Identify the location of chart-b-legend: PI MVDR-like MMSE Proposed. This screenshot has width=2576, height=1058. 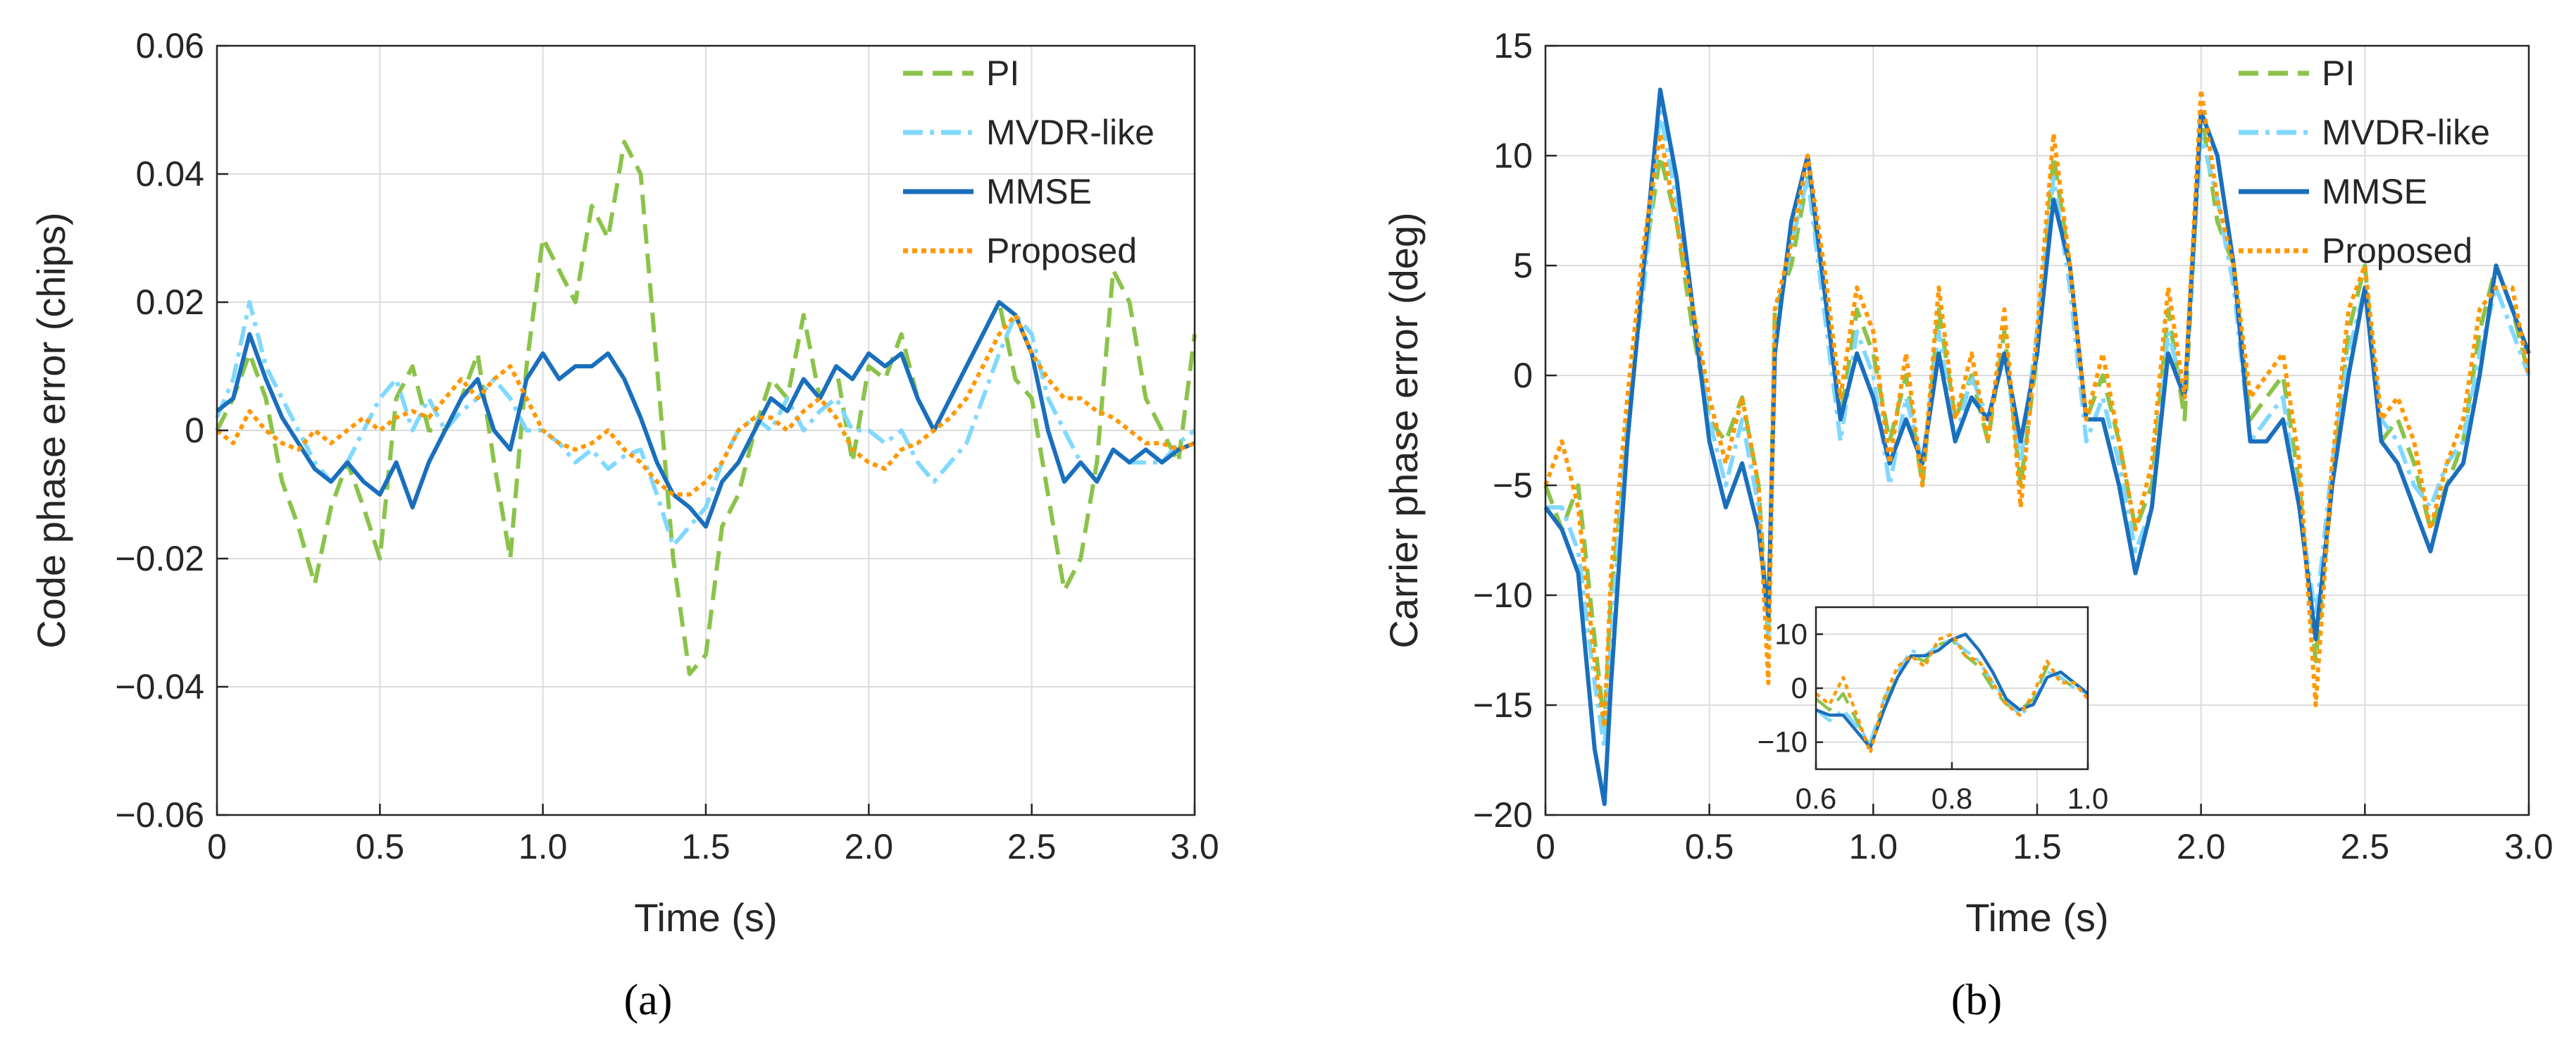
(2364, 162).